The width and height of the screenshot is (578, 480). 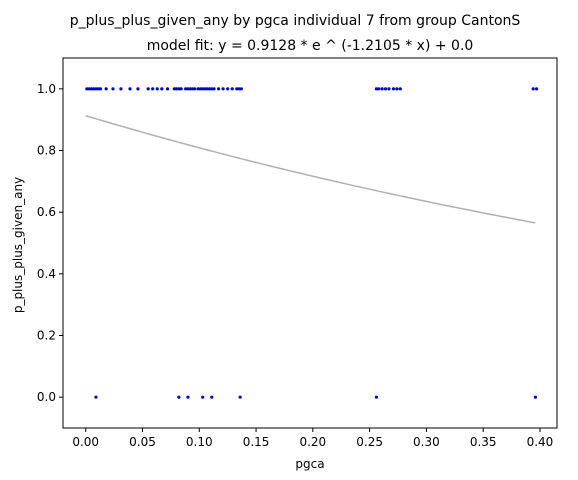 I want to click on x-axis-label: pgca, so click(x=309, y=464).